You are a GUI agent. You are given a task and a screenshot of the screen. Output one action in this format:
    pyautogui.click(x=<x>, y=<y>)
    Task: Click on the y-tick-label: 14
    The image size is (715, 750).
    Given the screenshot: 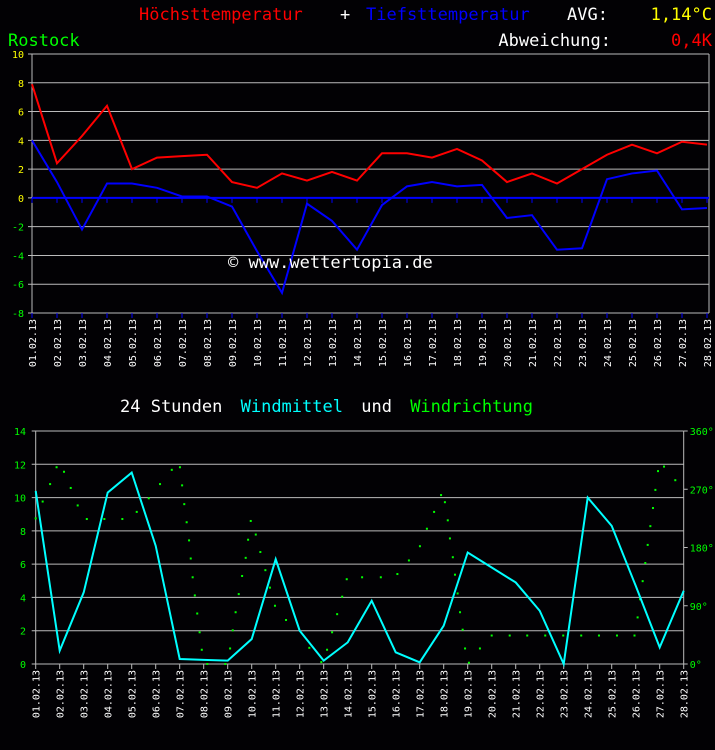 What is the action you would take?
    pyautogui.click(x=20, y=432)
    